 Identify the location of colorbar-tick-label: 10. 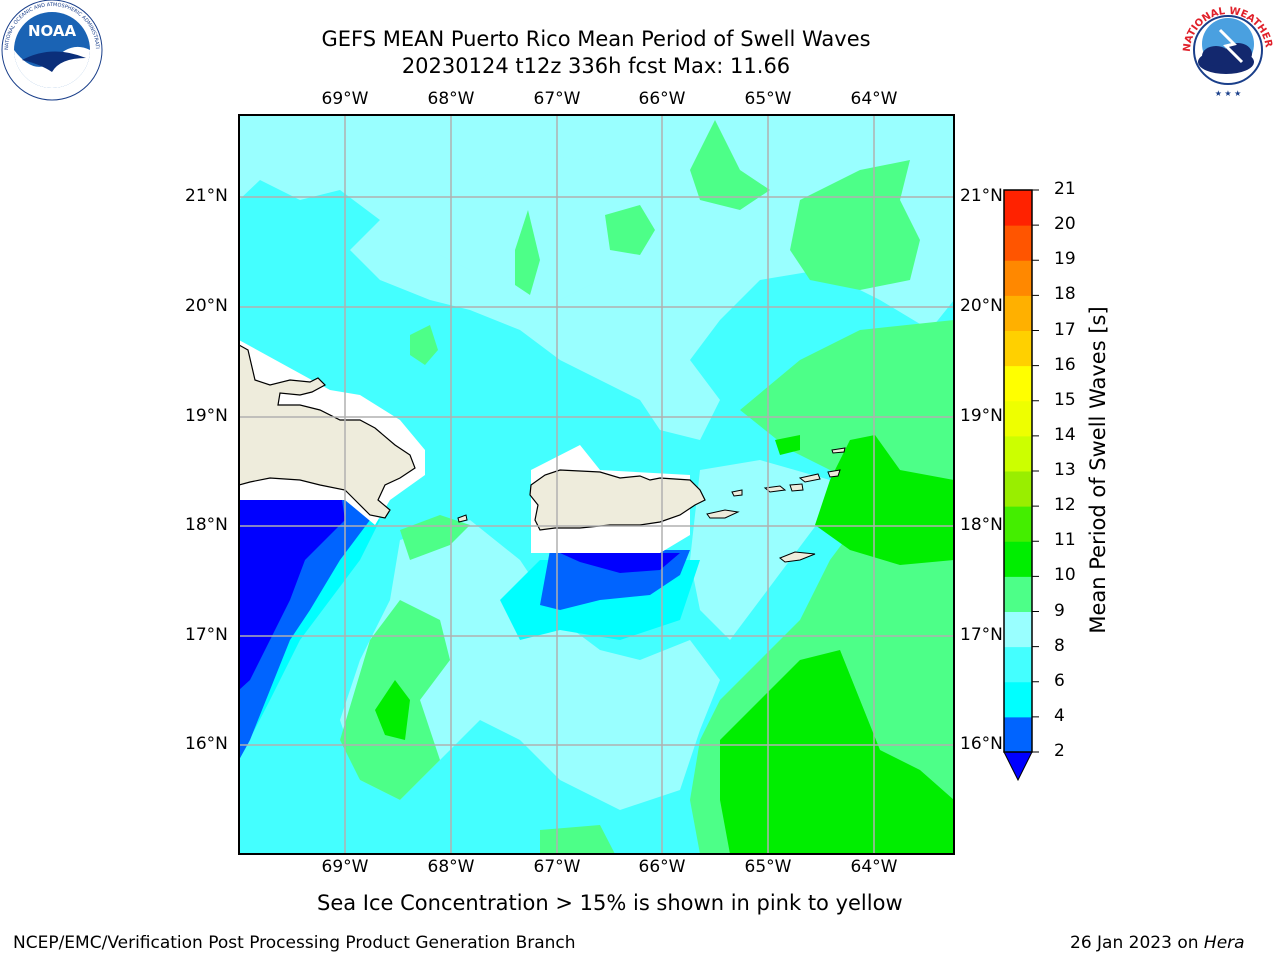
(1065, 575).